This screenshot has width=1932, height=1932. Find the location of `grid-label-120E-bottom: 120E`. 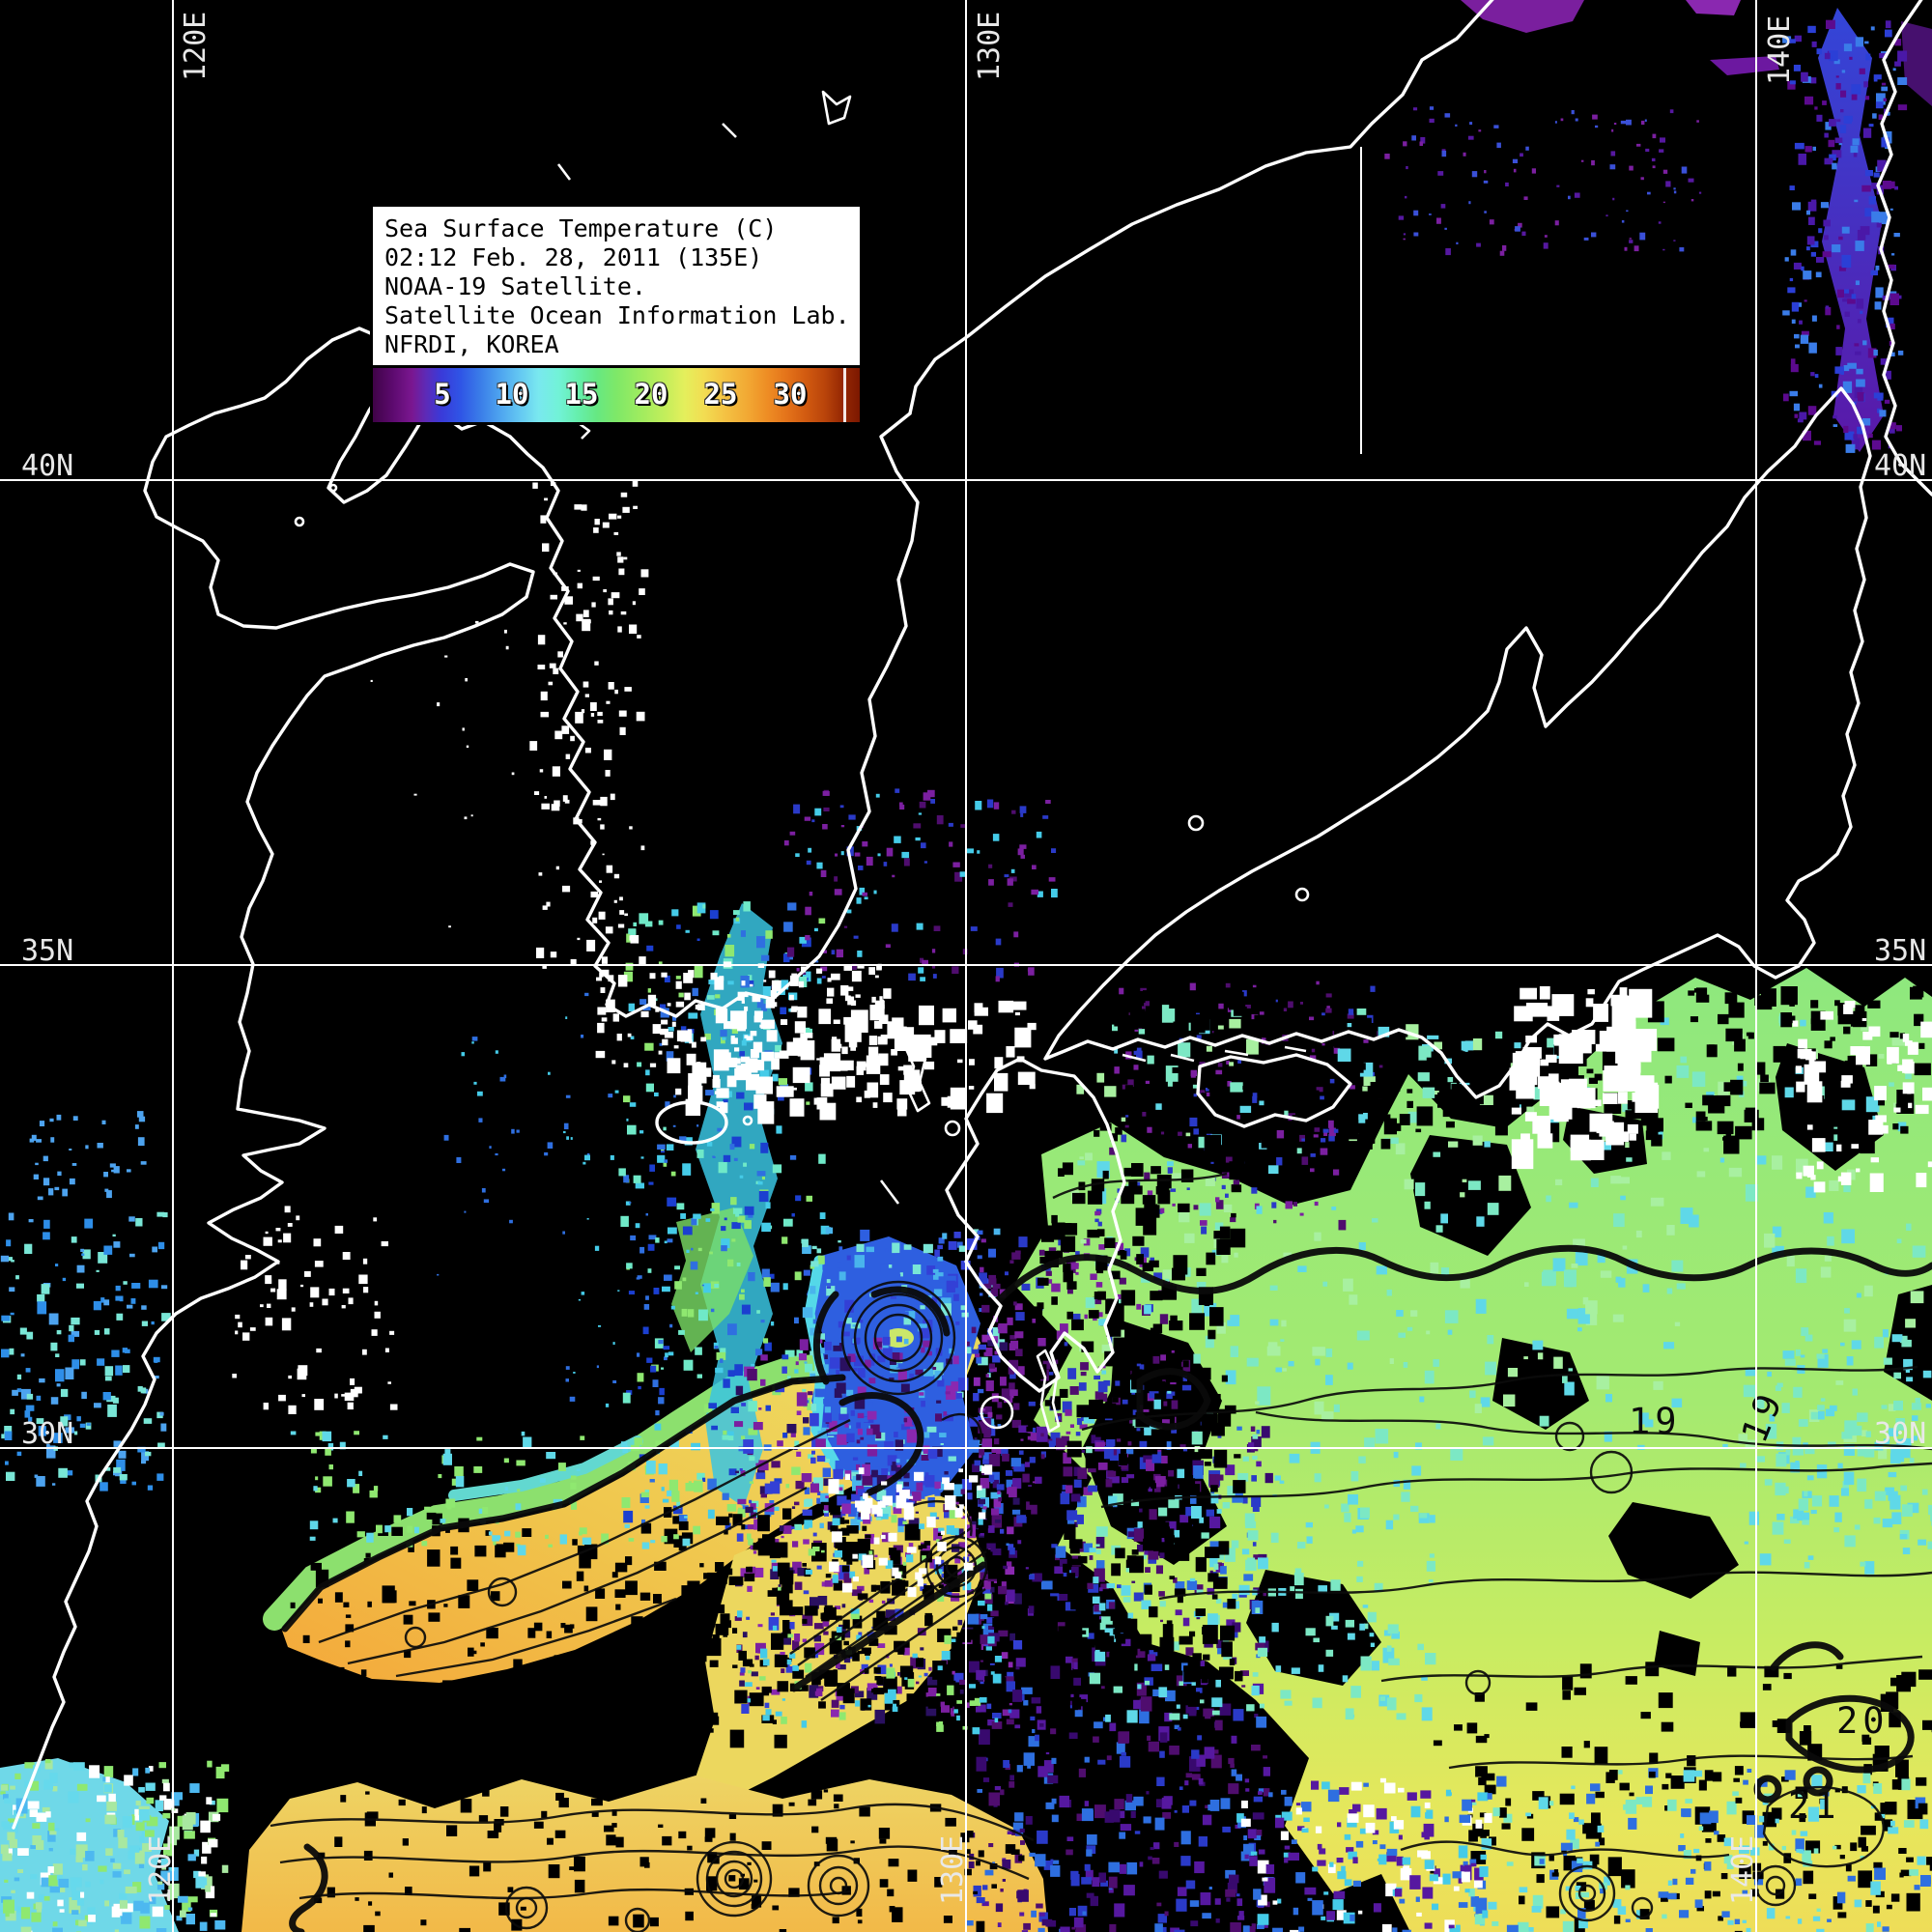

grid-label-120E-bottom: 120E is located at coordinates (161, 1870).